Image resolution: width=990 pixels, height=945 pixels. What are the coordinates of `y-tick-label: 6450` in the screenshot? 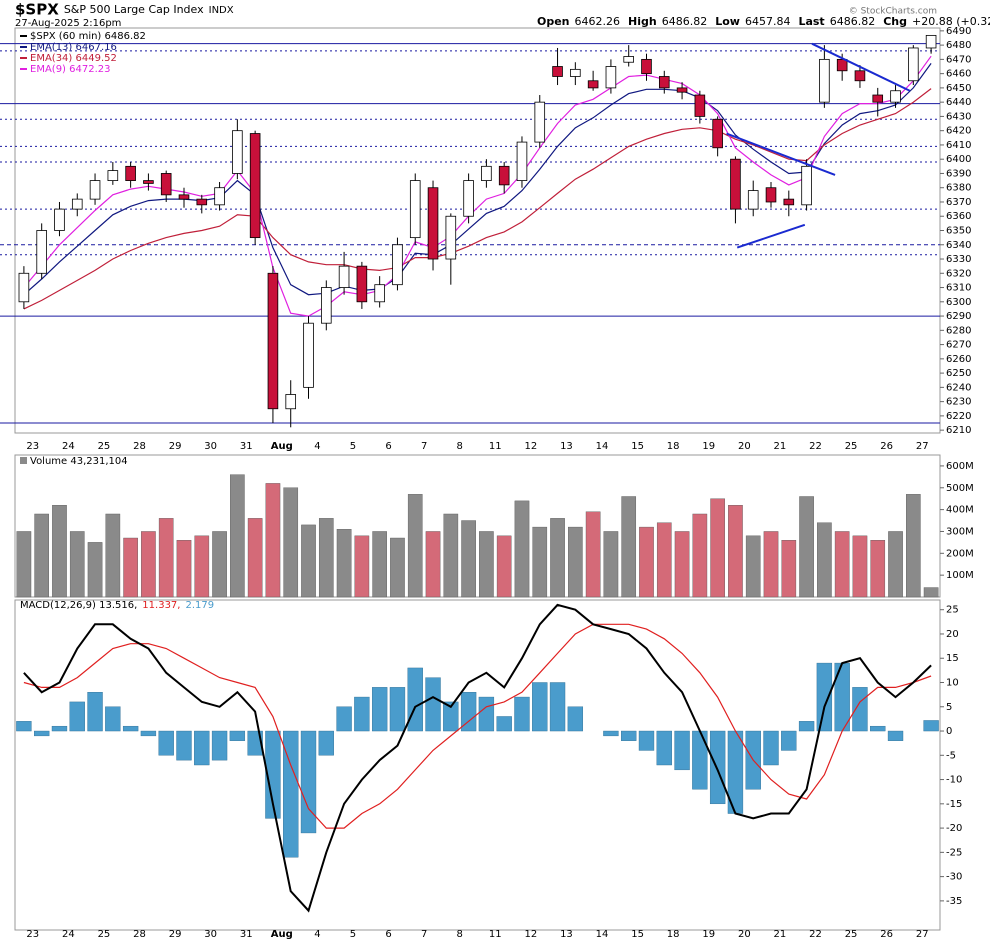 It's located at (958, 88).